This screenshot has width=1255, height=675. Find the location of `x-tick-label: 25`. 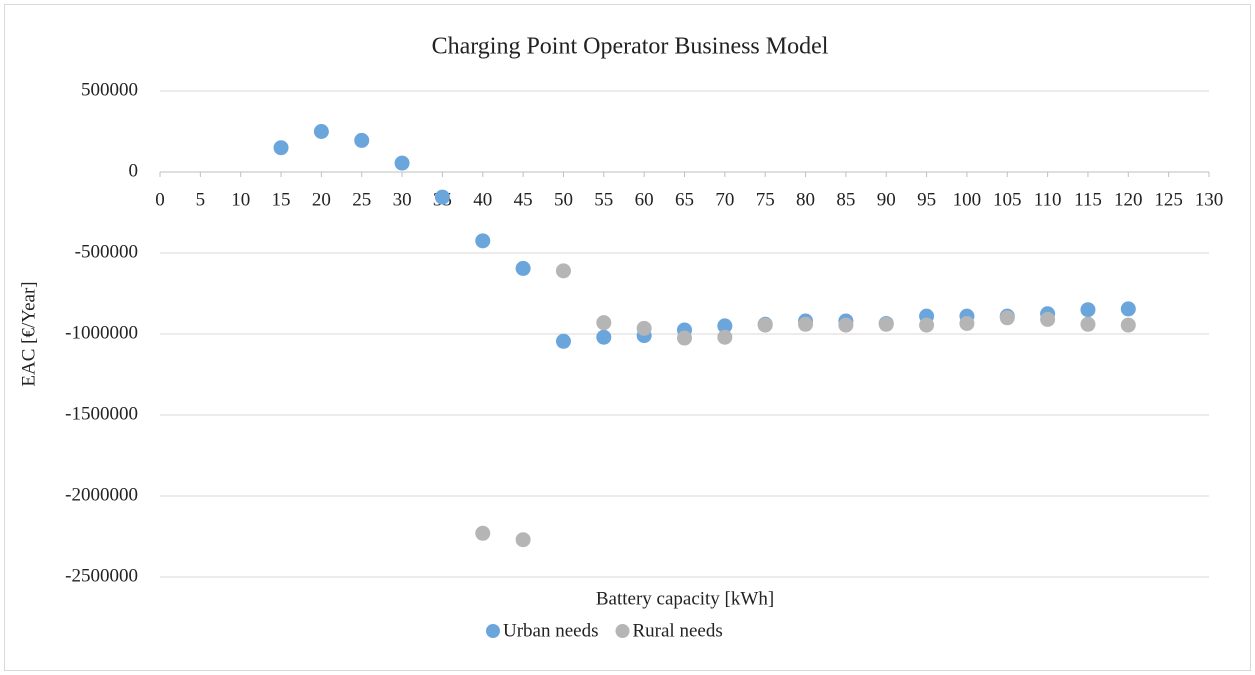

x-tick-label: 25 is located at coordinates (361, 199).